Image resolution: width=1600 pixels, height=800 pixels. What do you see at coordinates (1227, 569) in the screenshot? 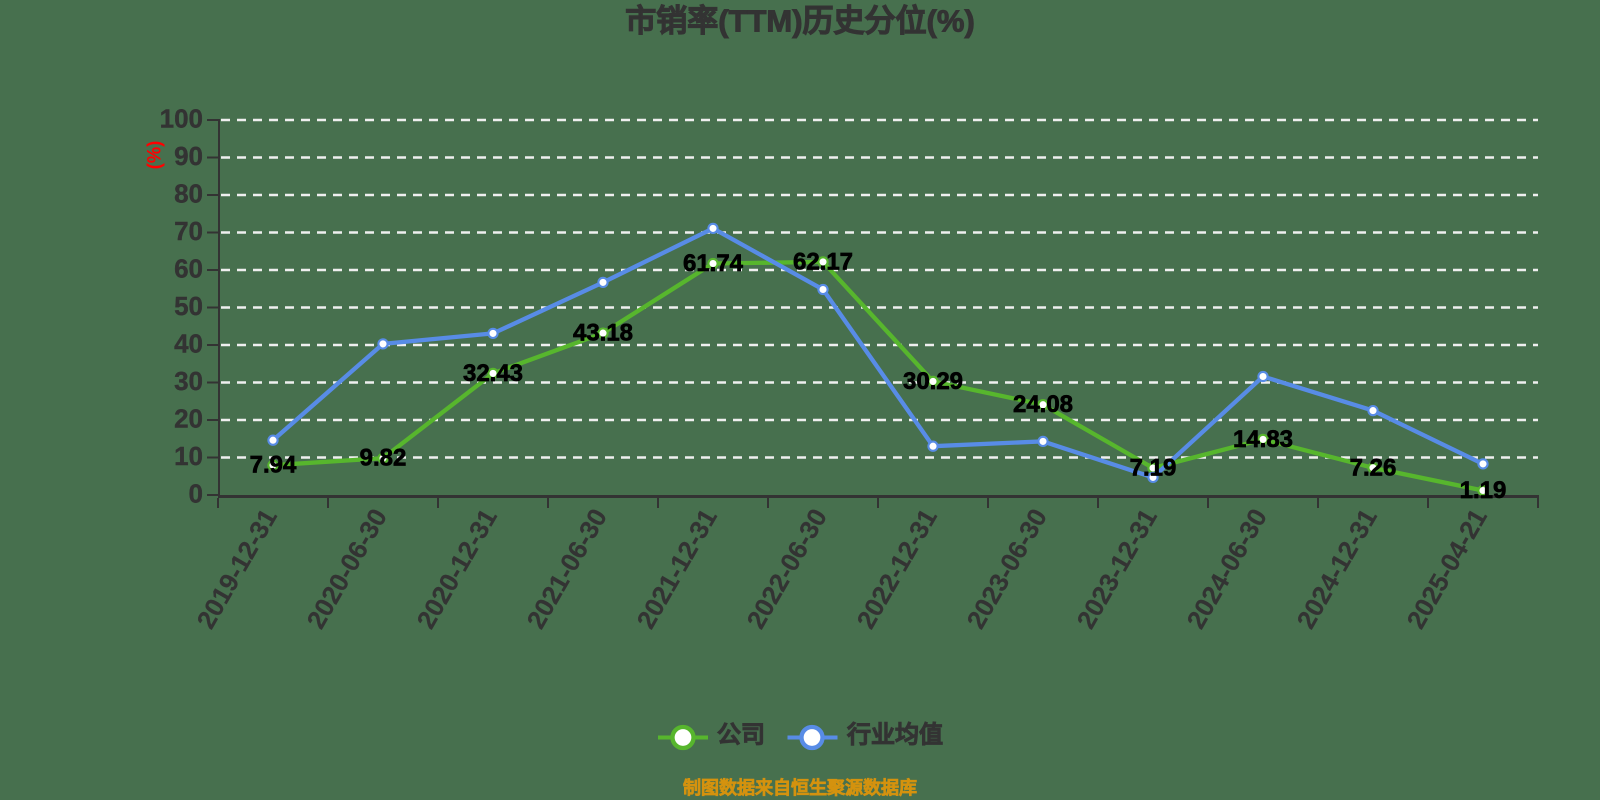
I see `svg-text: 2024-06-30` at bounding box center [1227, 569].